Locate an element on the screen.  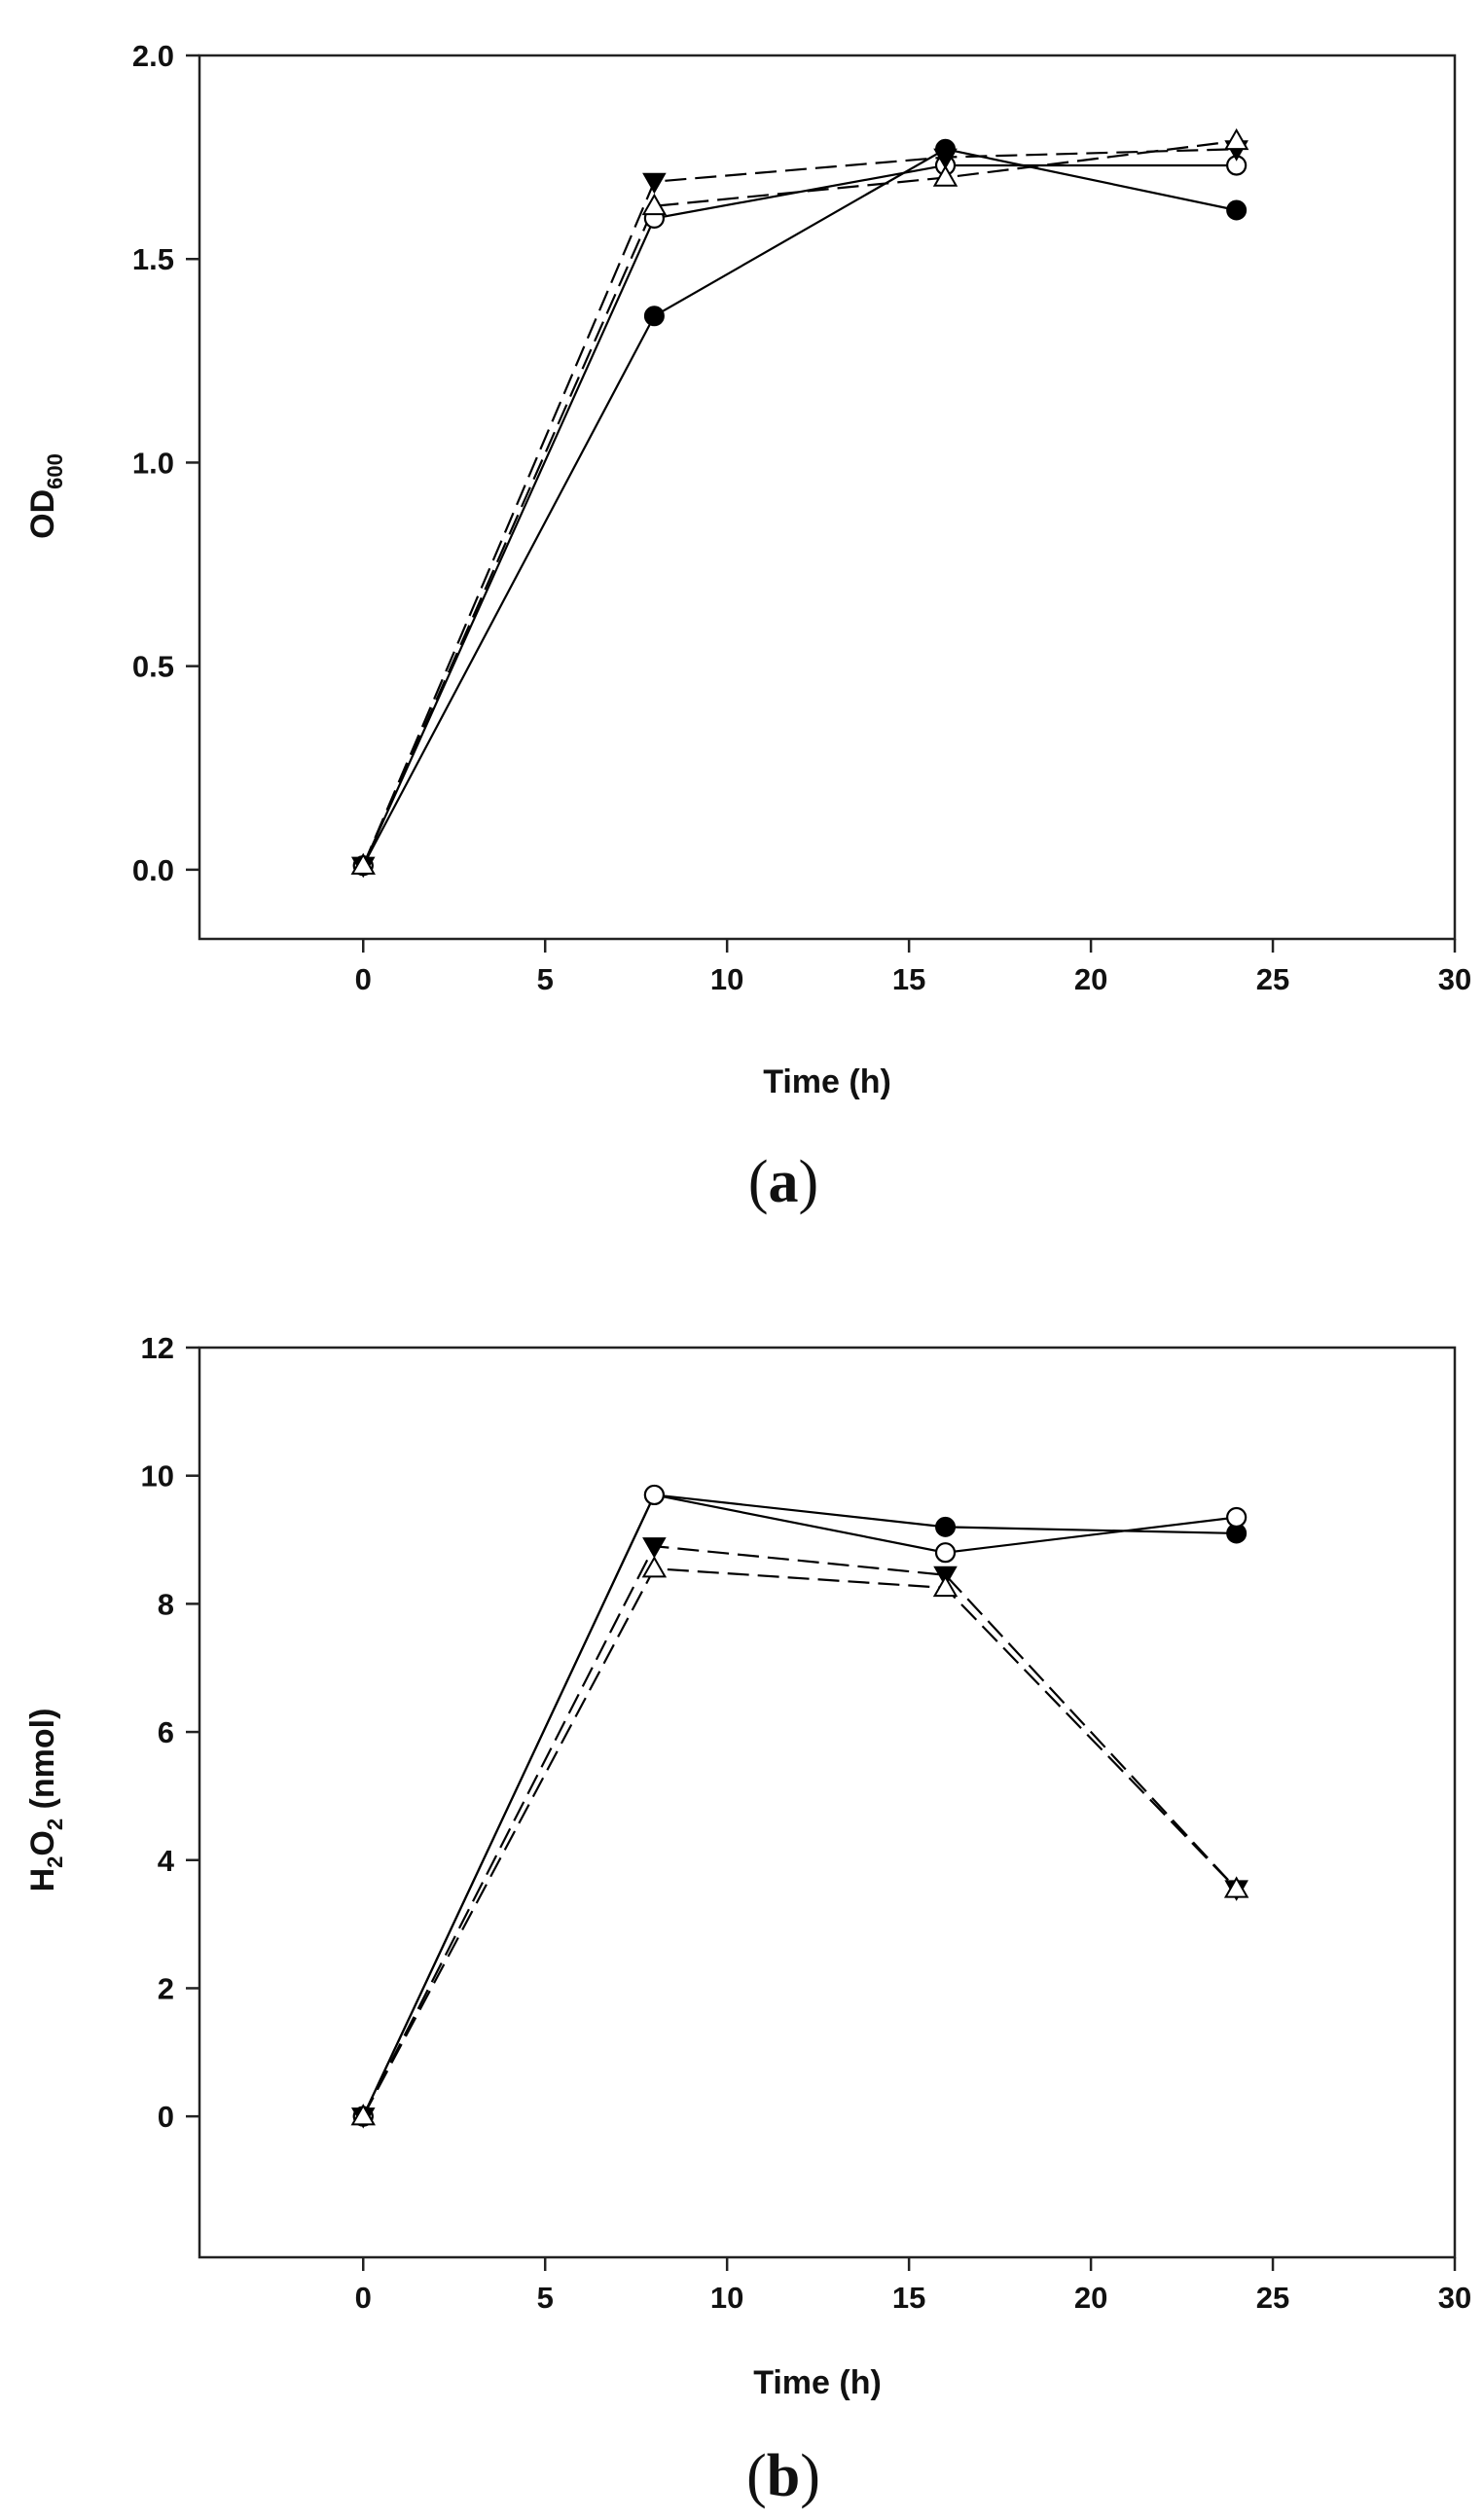
y-tick-label: 4 is located at coordinates (167, 1861).